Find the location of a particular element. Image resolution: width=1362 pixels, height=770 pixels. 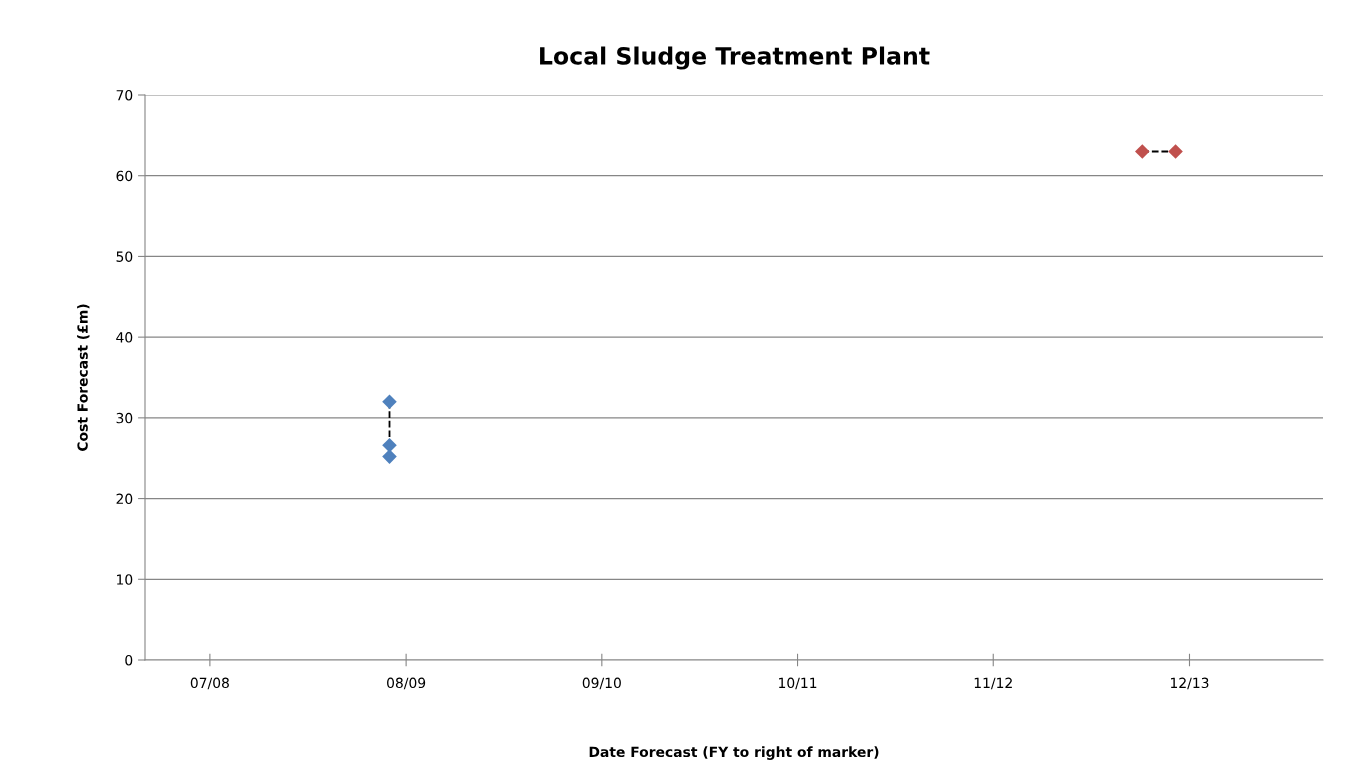

y-tick-label: 60 is located at coordinates (124, 176).